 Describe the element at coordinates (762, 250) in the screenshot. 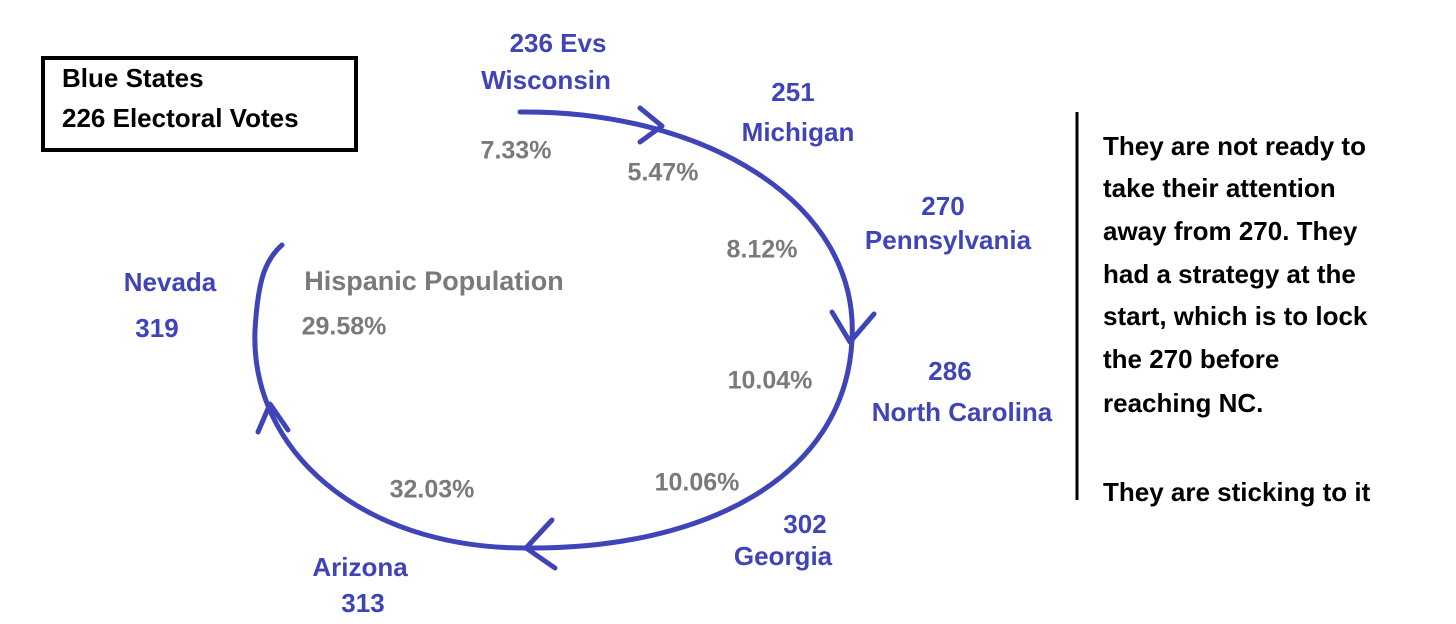

I see `percentage: 8.12%` at that location.